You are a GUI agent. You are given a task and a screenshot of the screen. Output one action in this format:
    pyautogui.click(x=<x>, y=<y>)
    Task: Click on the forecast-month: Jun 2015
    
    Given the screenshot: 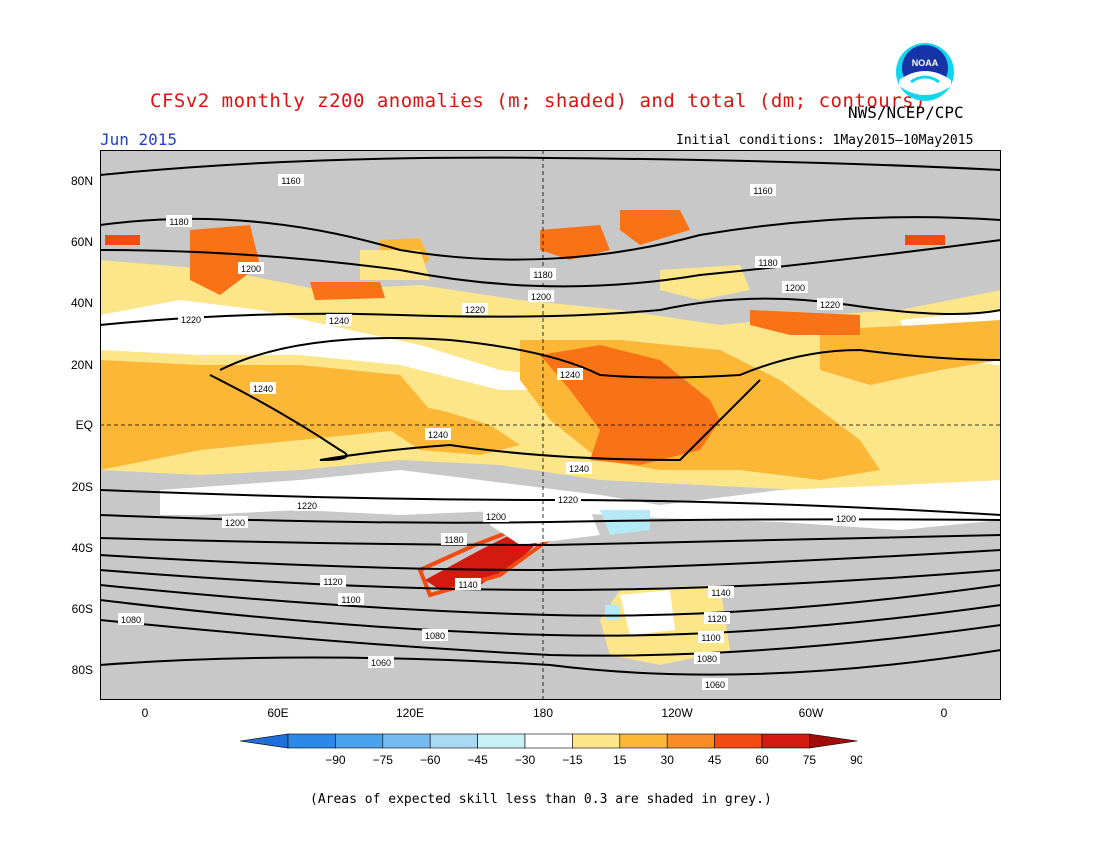 What is the action you would take?
    pyautogui.click(x=139, y=139)
    